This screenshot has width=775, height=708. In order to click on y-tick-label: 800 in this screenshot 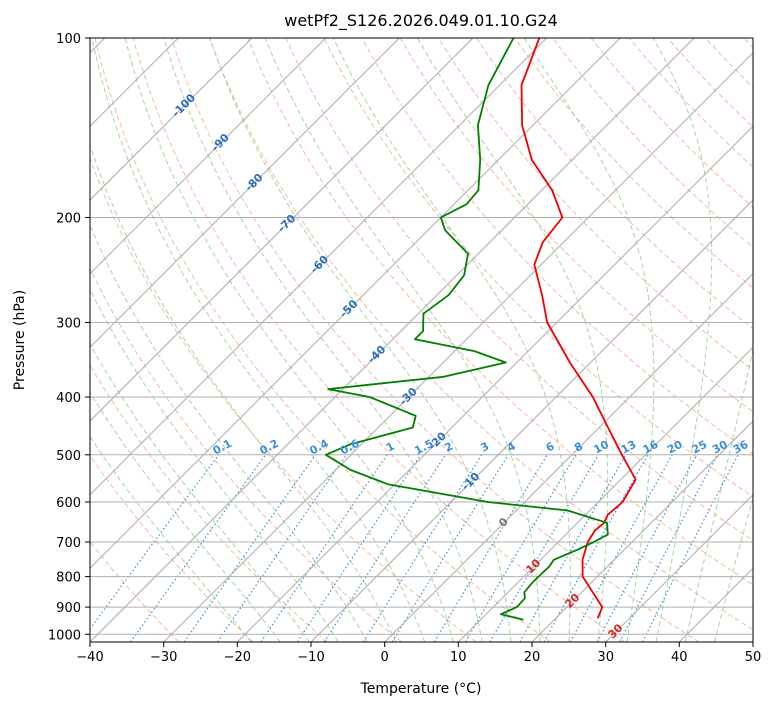, I will do `click(68, 578)`.